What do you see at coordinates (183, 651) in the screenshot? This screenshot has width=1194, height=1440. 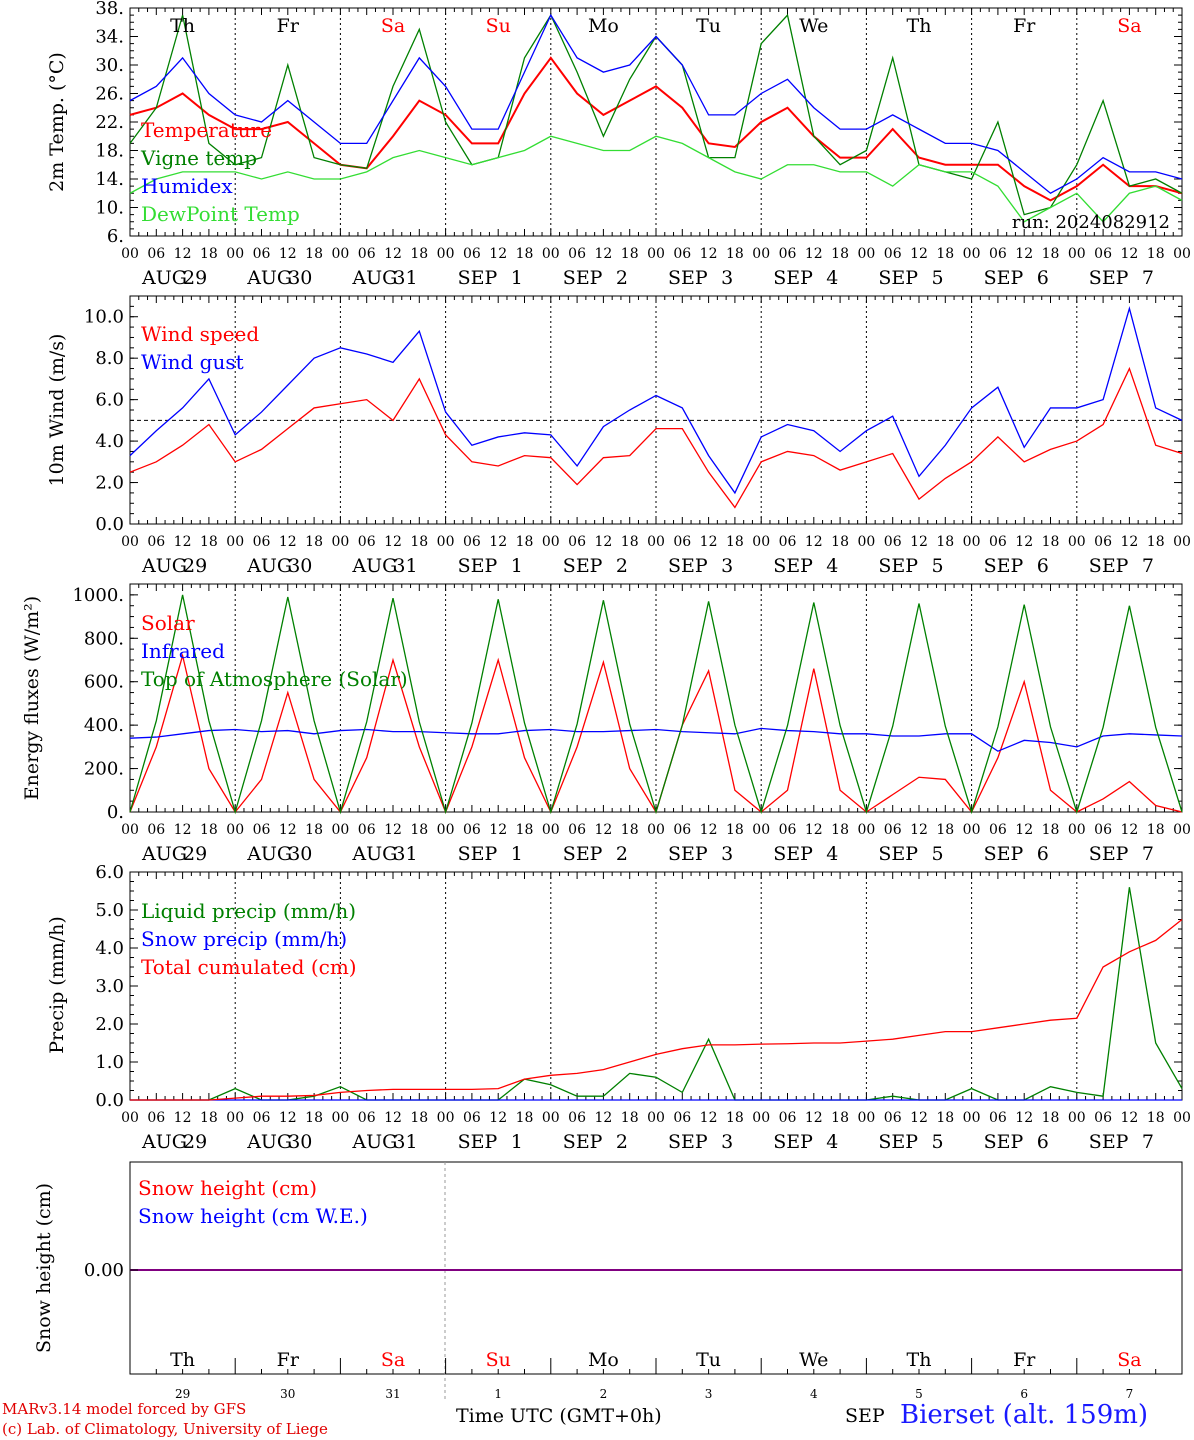 I see `legend-entry: Infrared` at bounding box center [183, 651].